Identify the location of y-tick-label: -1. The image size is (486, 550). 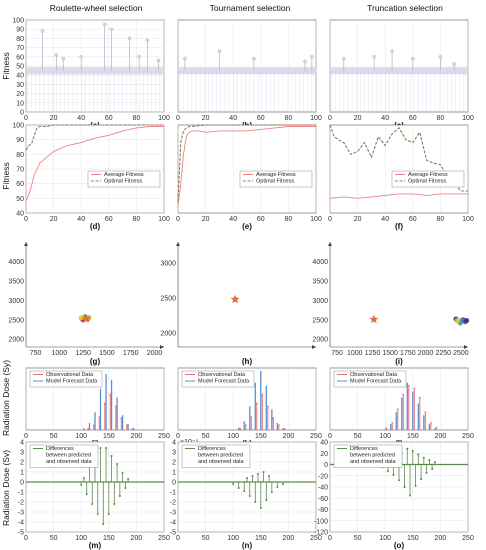
(173, 493).